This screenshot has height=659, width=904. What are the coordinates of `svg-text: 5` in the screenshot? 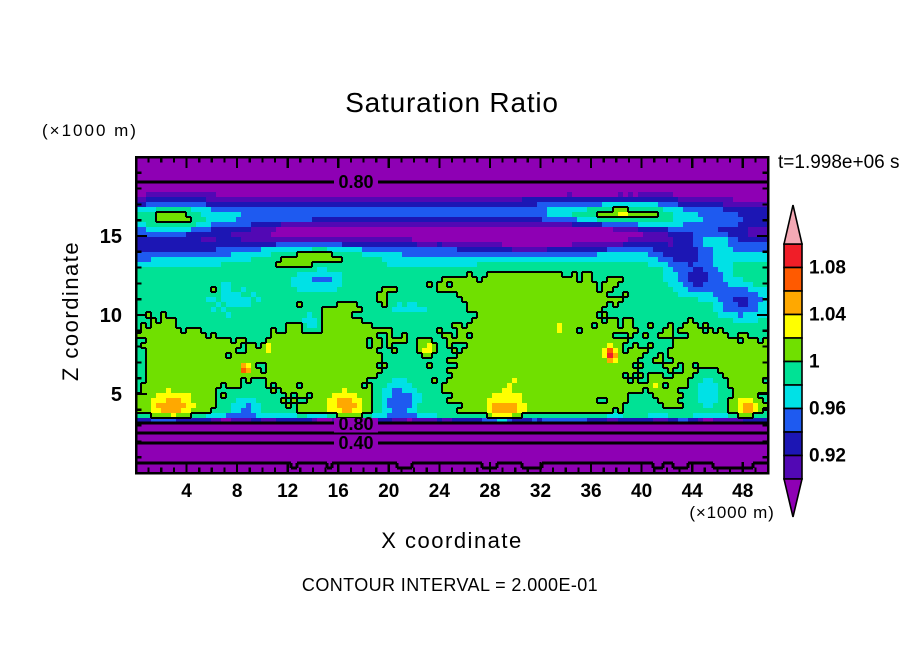 It's located at (116, 395).